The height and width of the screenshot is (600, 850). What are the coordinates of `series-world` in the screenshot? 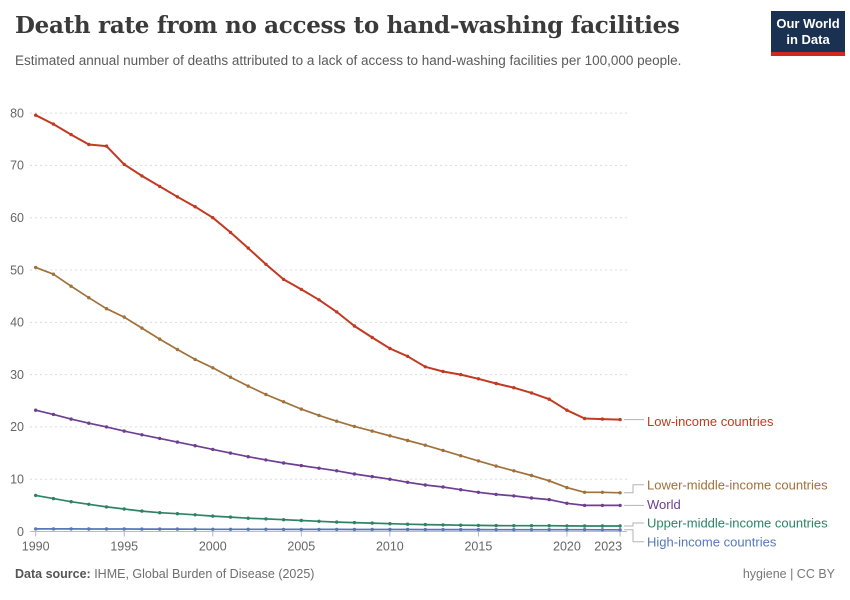 It's located at (328, 458).